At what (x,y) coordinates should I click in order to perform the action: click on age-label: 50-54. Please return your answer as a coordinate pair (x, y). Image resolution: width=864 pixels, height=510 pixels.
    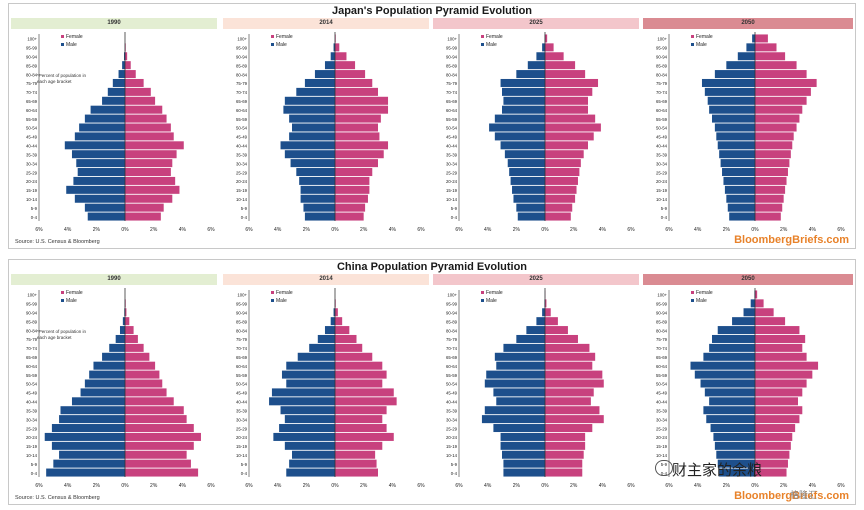
    Looking at the image, I should click on (32, 384).